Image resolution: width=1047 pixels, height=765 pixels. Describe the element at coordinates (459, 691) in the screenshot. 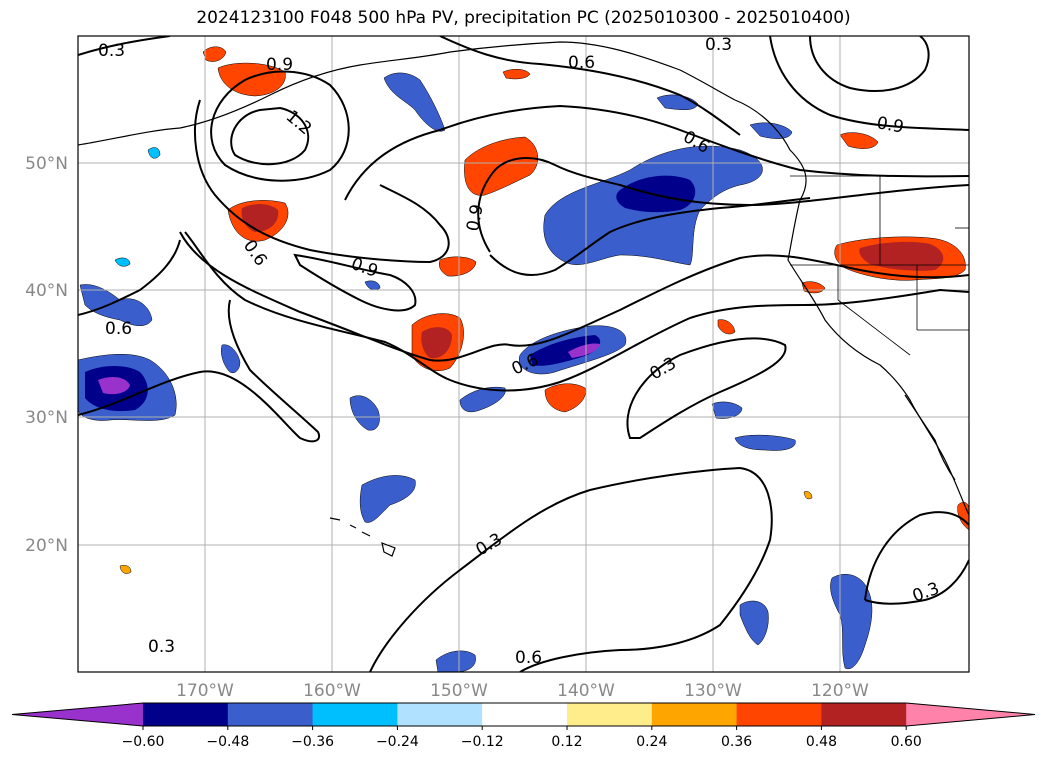

I see `lon-label: 150°W` at that location.